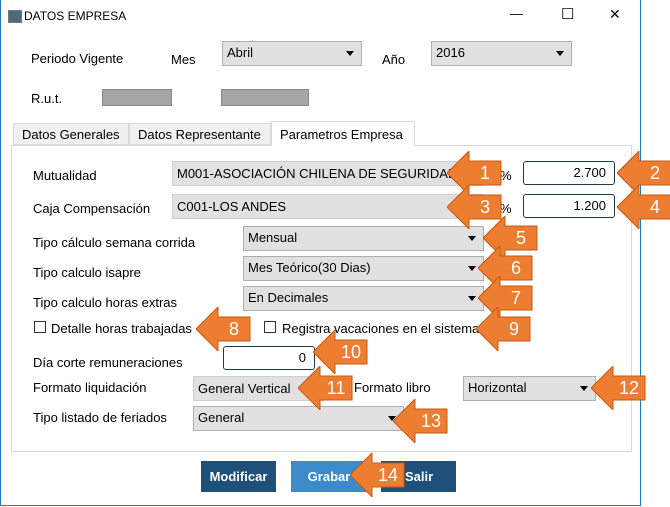  Describe the element at coordinates (392, 387) in the screenshot. I see `formato-libro-label: Formato libro` at that location.